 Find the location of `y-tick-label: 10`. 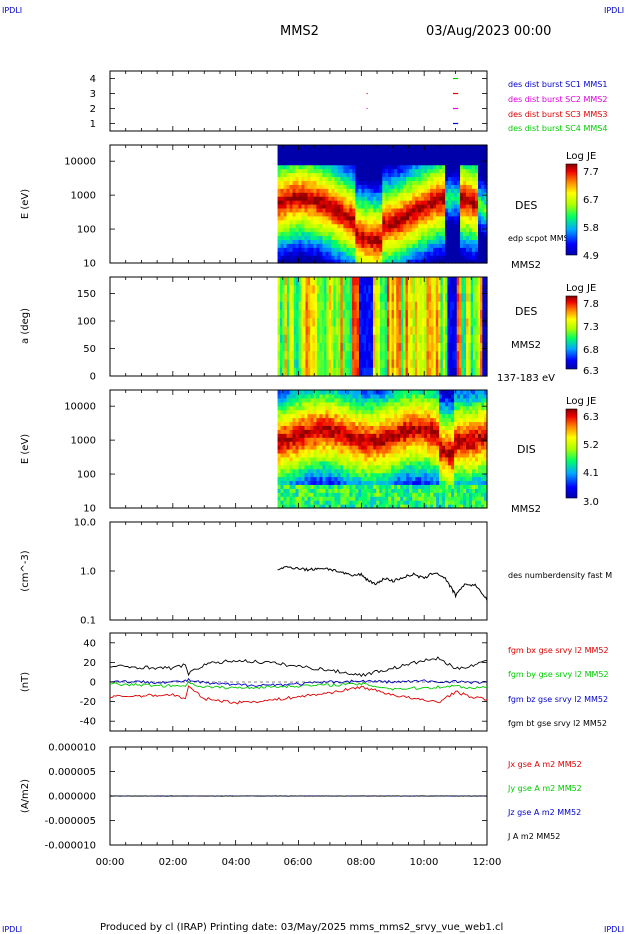

y-tick-label: 10 is located at coordinates (89, 264).